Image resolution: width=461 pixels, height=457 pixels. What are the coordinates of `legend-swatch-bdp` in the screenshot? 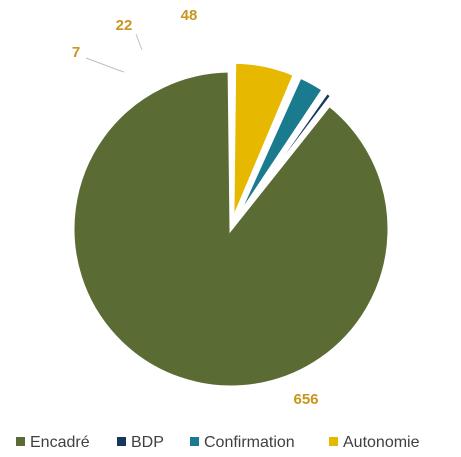 It's located at (121, 441).